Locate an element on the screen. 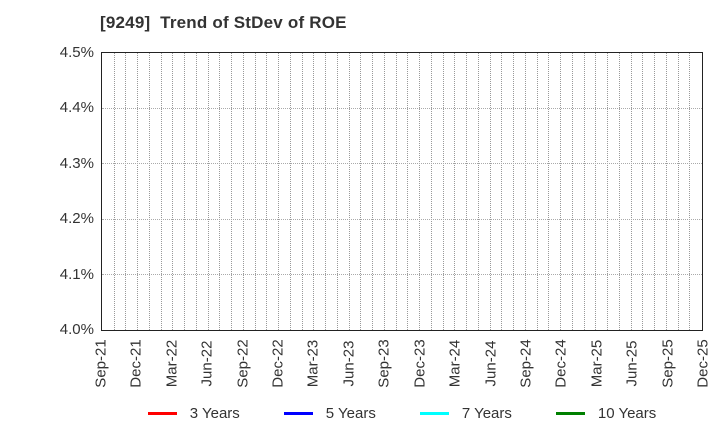  x-tick-label: Jun-22 is located at coordinates (207, 363).